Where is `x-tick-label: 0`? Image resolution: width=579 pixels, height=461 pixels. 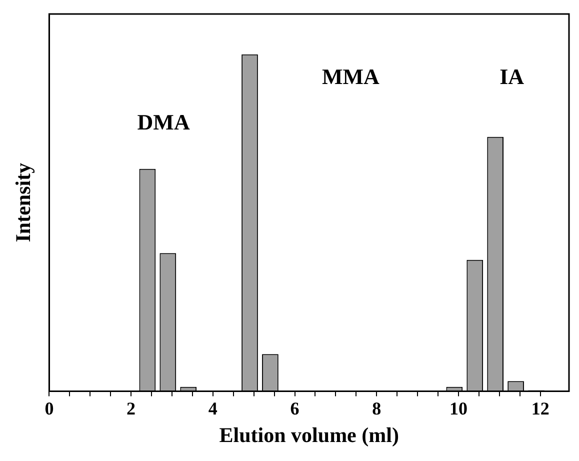 x-tick-label: 0 is located at coordinates (49, 408).